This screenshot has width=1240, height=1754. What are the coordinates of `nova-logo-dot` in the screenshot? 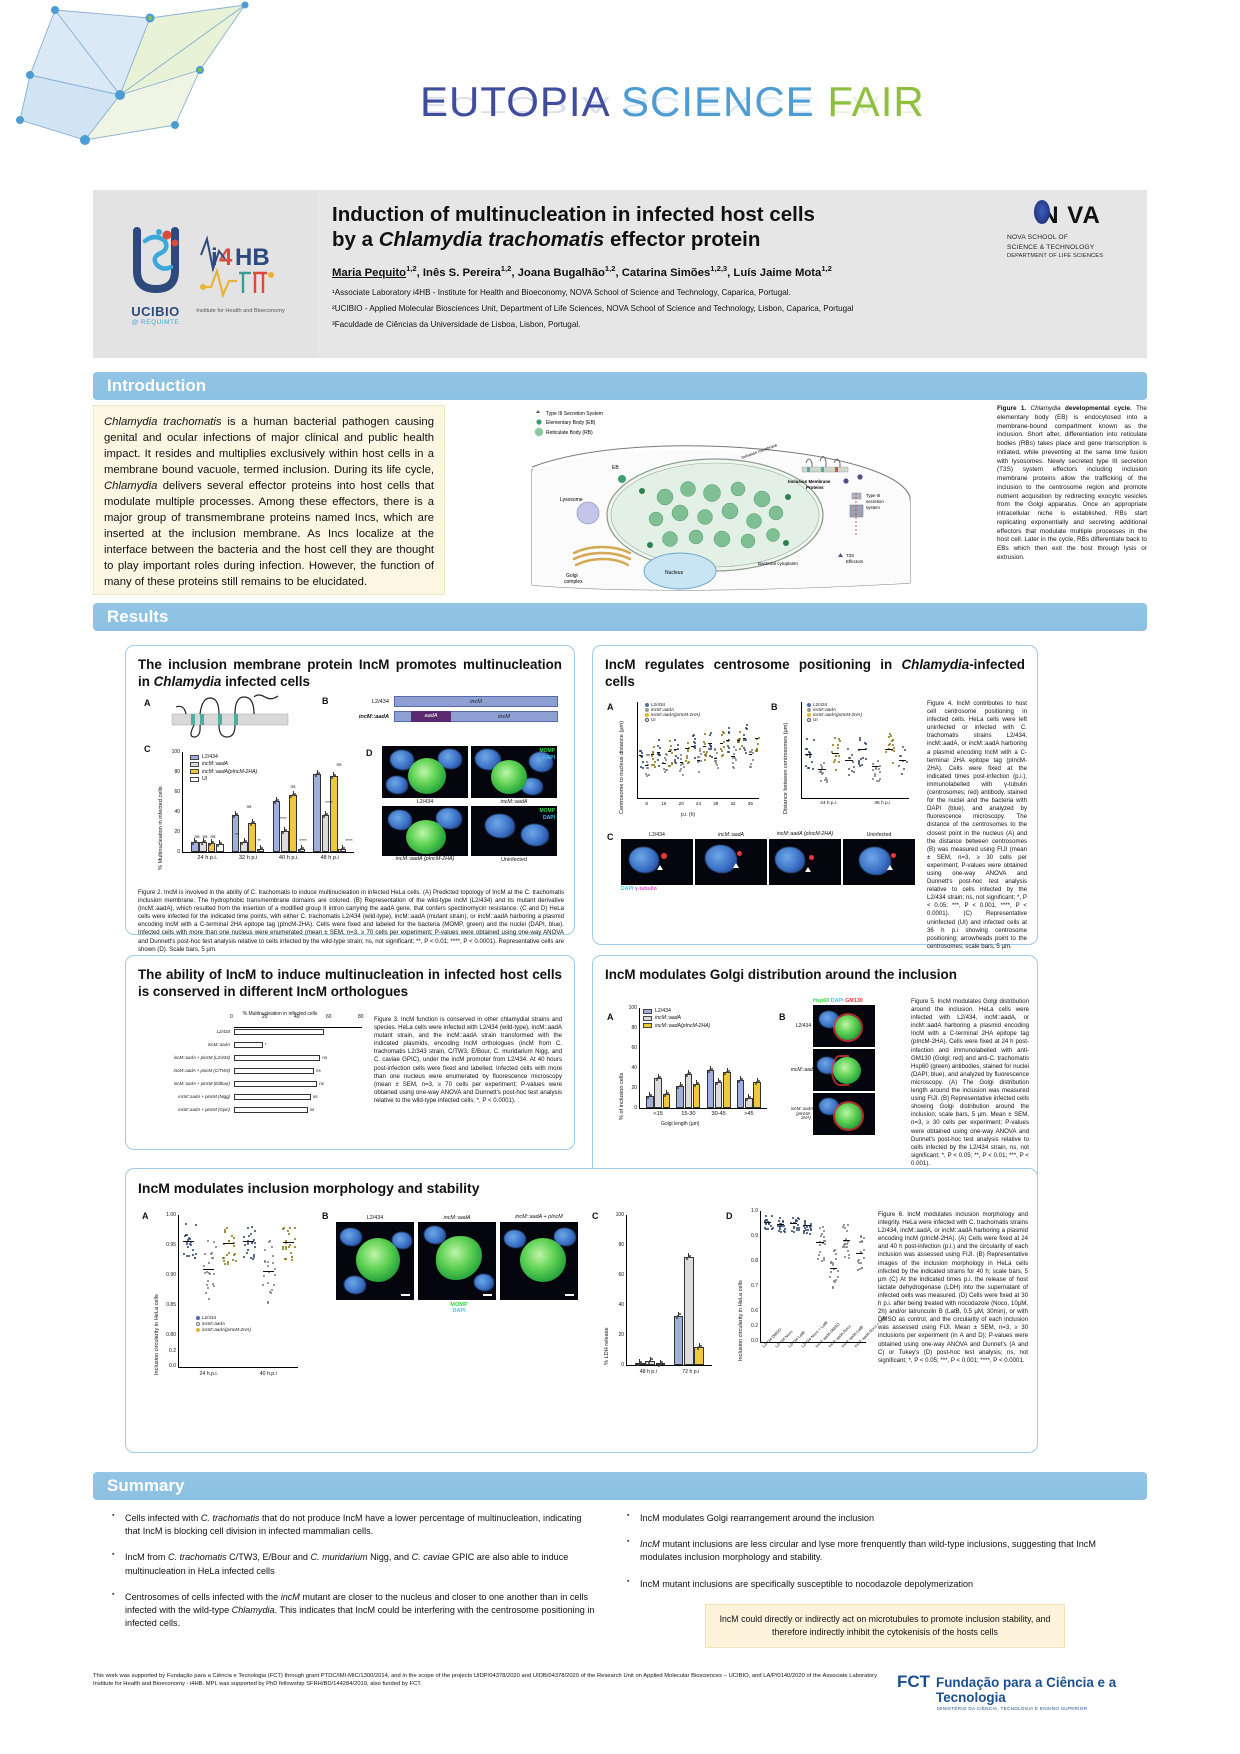 It's located at (1042, 212).